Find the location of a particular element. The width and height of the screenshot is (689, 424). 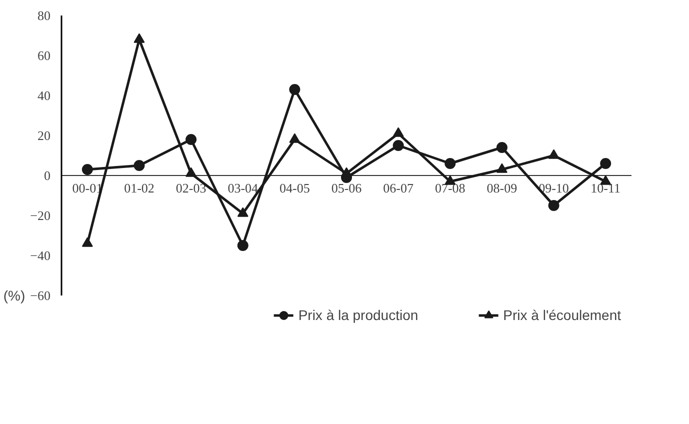

x-tick-label: 01-02 is located at coordinates (139, 188).